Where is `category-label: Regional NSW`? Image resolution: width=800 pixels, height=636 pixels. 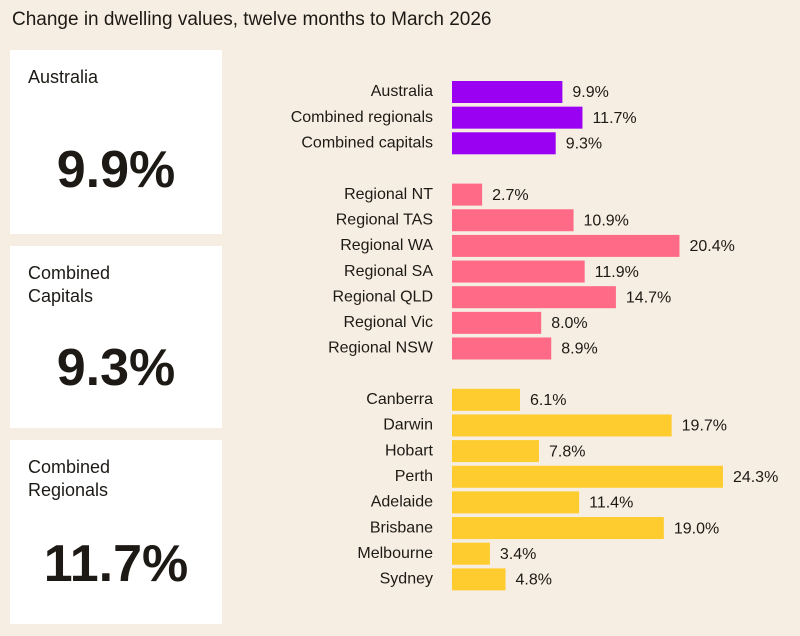 category-label: Regional NSW is located at coordinates (381, 348).